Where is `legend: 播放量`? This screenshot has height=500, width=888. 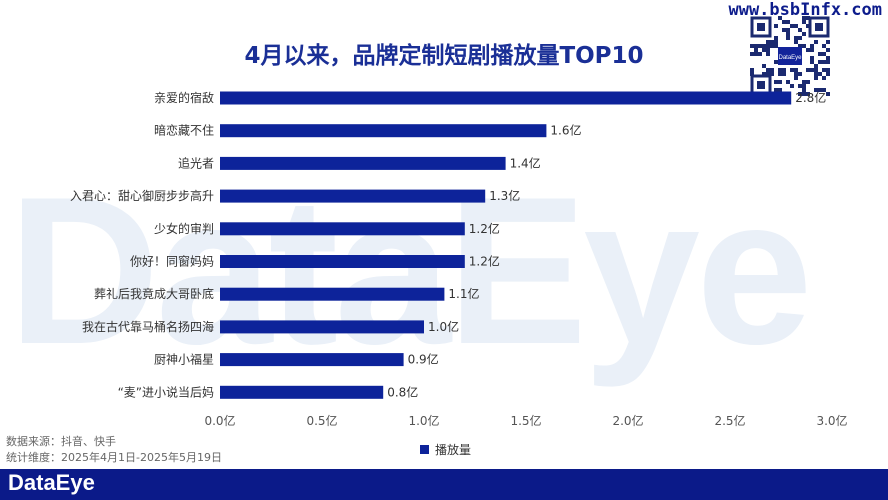 legend: 播放量 is located at coordinates (445, 449).